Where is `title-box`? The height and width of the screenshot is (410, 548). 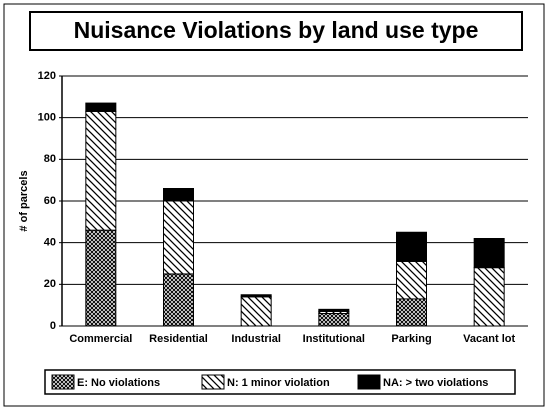 title-box is located at coordinates (276, 31).